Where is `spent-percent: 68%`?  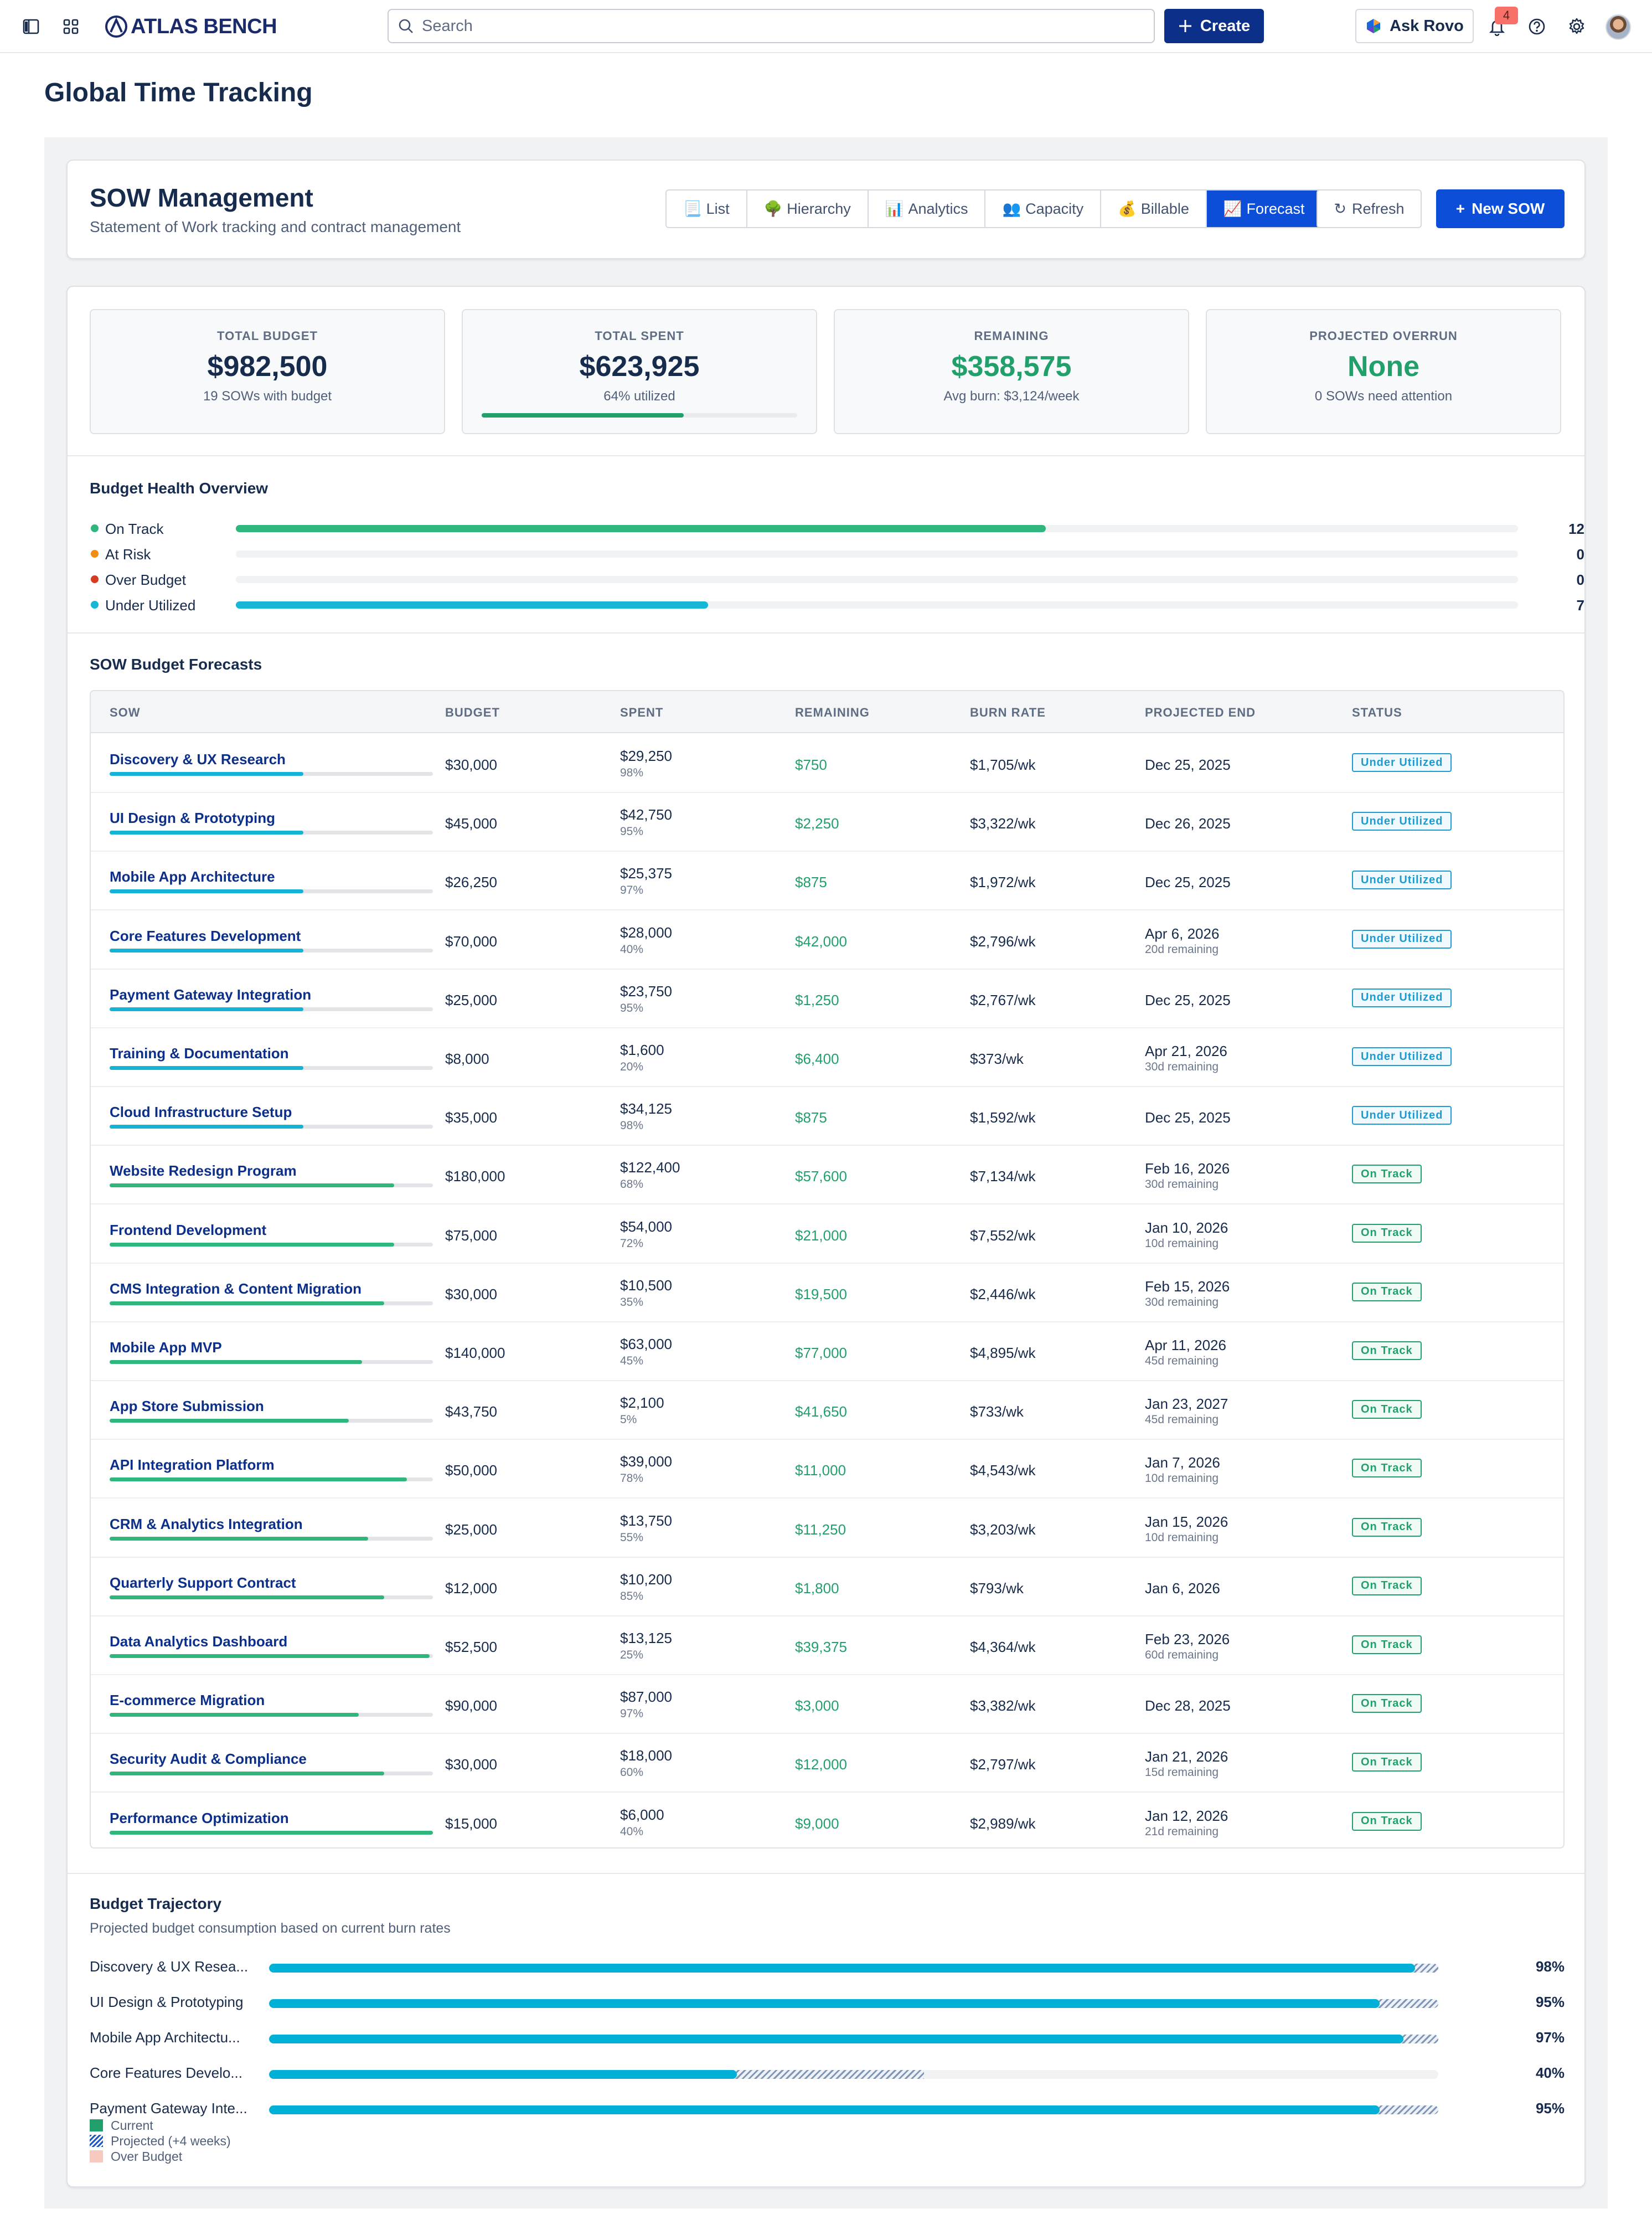
spent-percent: 68% is located at coordinates (632, 1184).